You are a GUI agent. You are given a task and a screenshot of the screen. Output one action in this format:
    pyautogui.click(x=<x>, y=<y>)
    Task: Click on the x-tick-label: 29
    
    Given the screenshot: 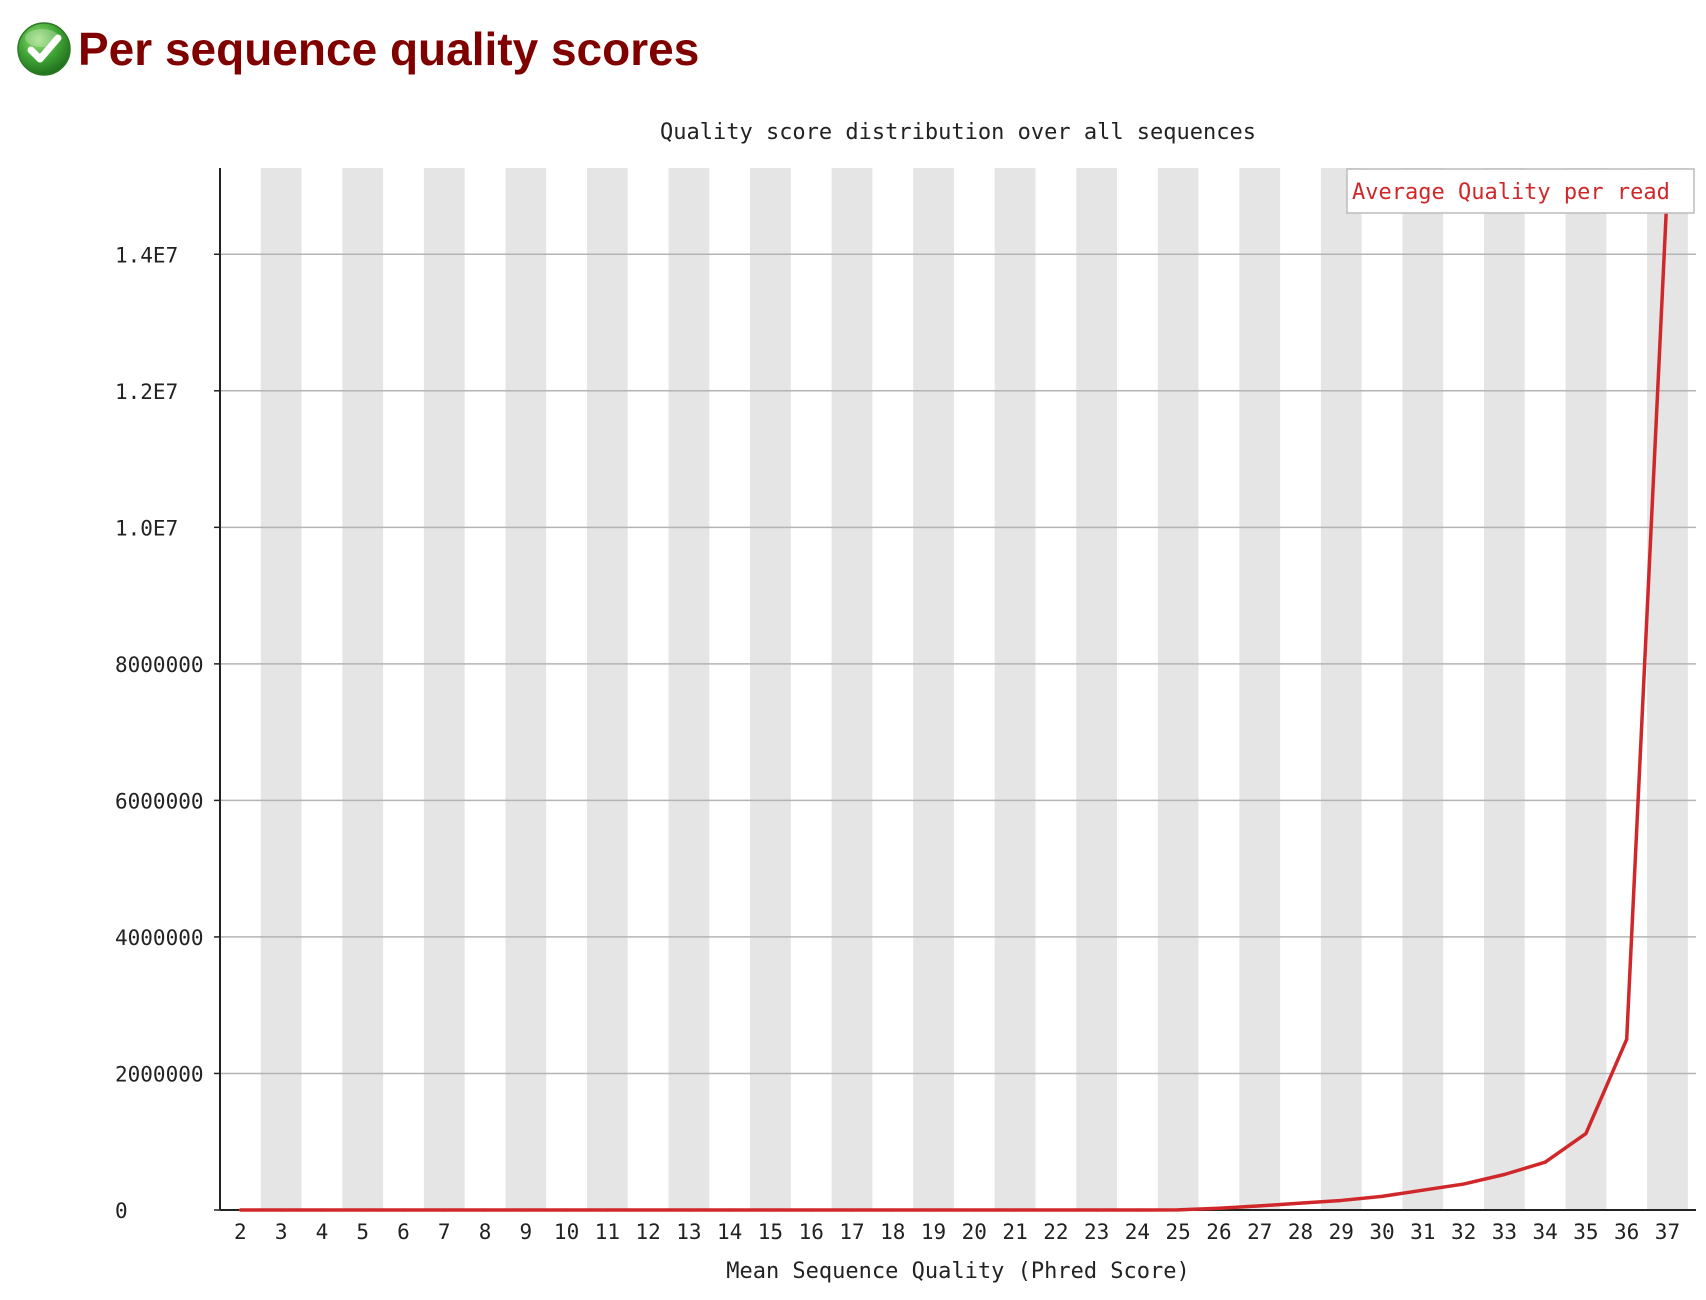 What is the action you would take?
    pyautogui.click(x=1341, y=1232)
    